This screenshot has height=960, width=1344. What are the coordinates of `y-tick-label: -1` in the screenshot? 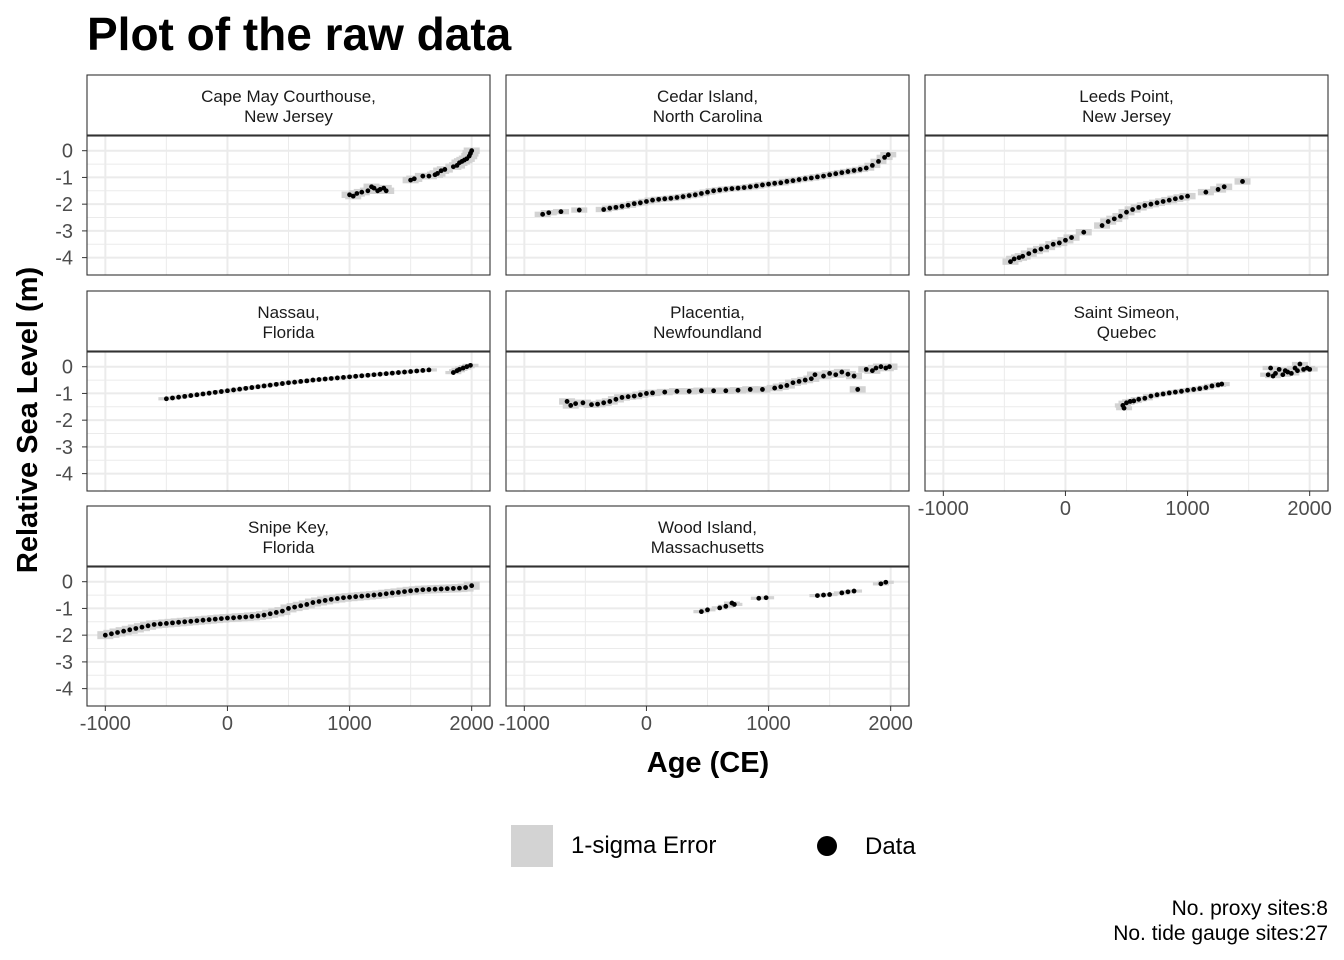 It's located at (64, 609).